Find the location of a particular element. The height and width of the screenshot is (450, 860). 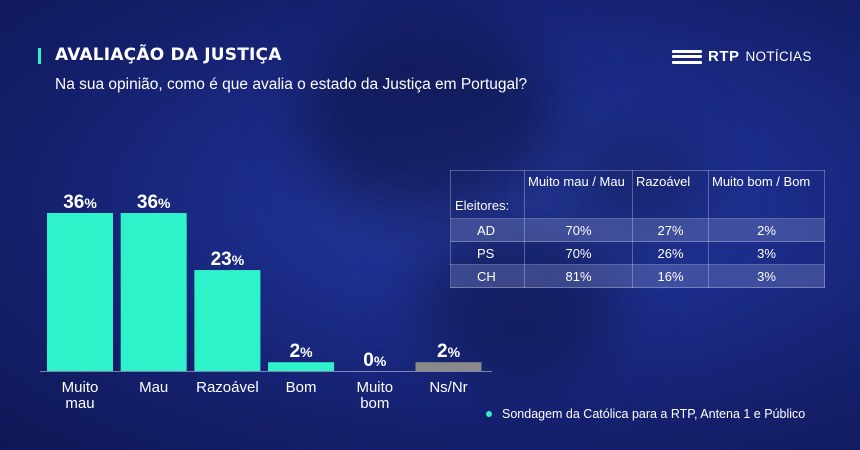

table-cell: 27% is located at coordinates (670, 230).